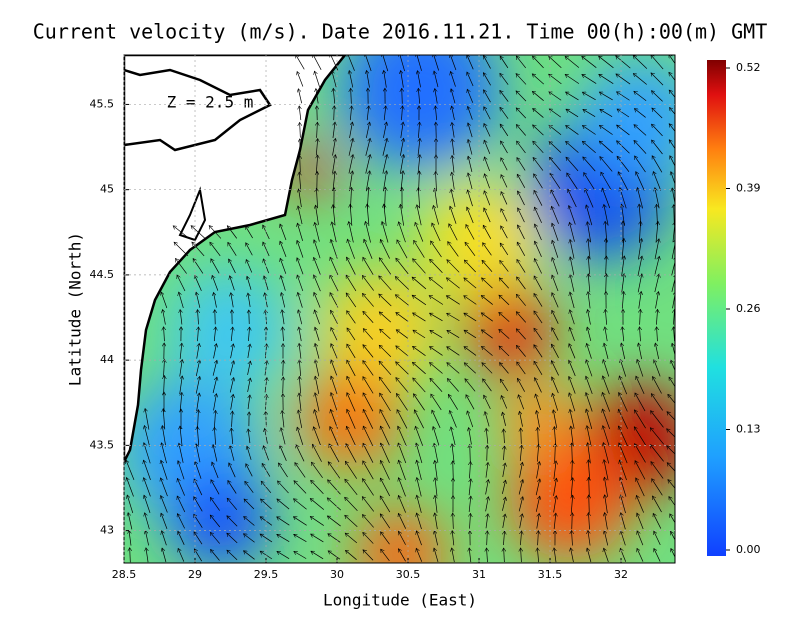  What do you see at coordinates (102, 274) in the screenshot?
I see `y-tick-label: 44.5` at bounding box center [102, 274].